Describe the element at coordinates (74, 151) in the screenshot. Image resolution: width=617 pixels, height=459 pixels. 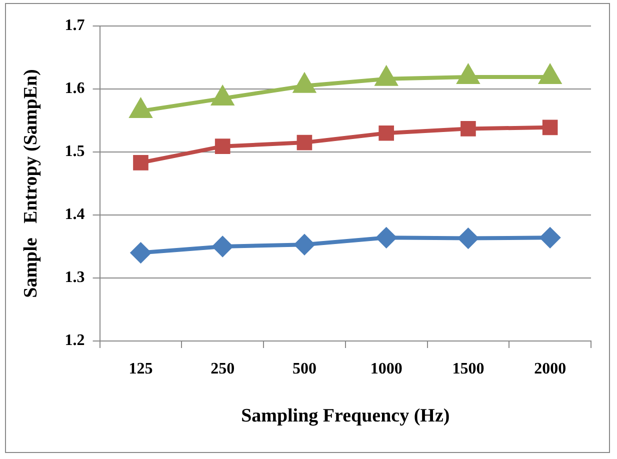
I see `y-tick-label: 1.5` at that location.